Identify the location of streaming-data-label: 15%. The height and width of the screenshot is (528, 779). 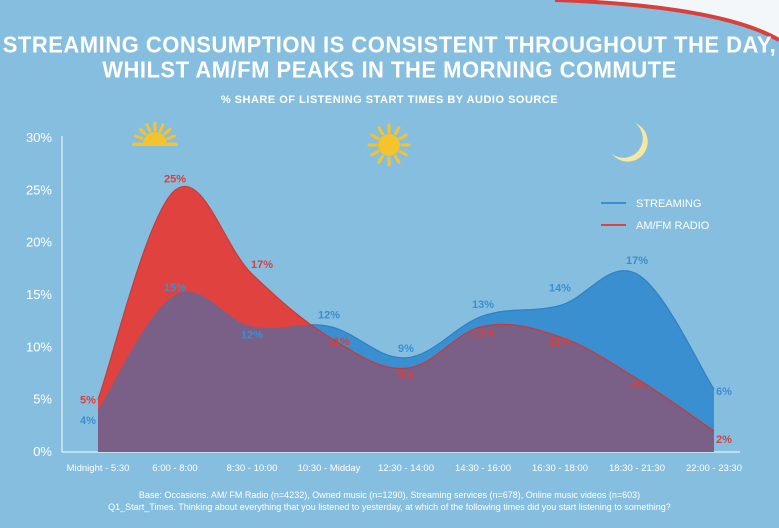
(175, 288).